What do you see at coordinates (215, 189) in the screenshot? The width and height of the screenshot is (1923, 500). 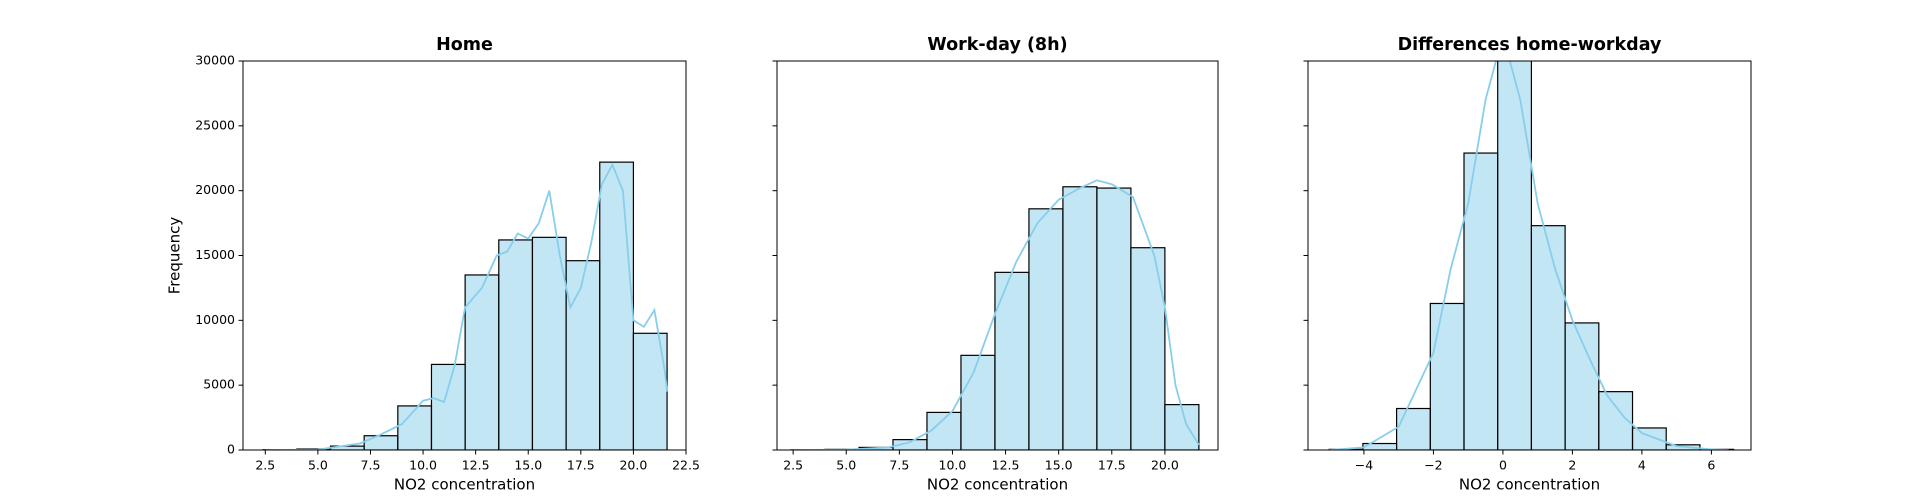 I see `y-tick-label: 20000` at bounding box center [215, 189].